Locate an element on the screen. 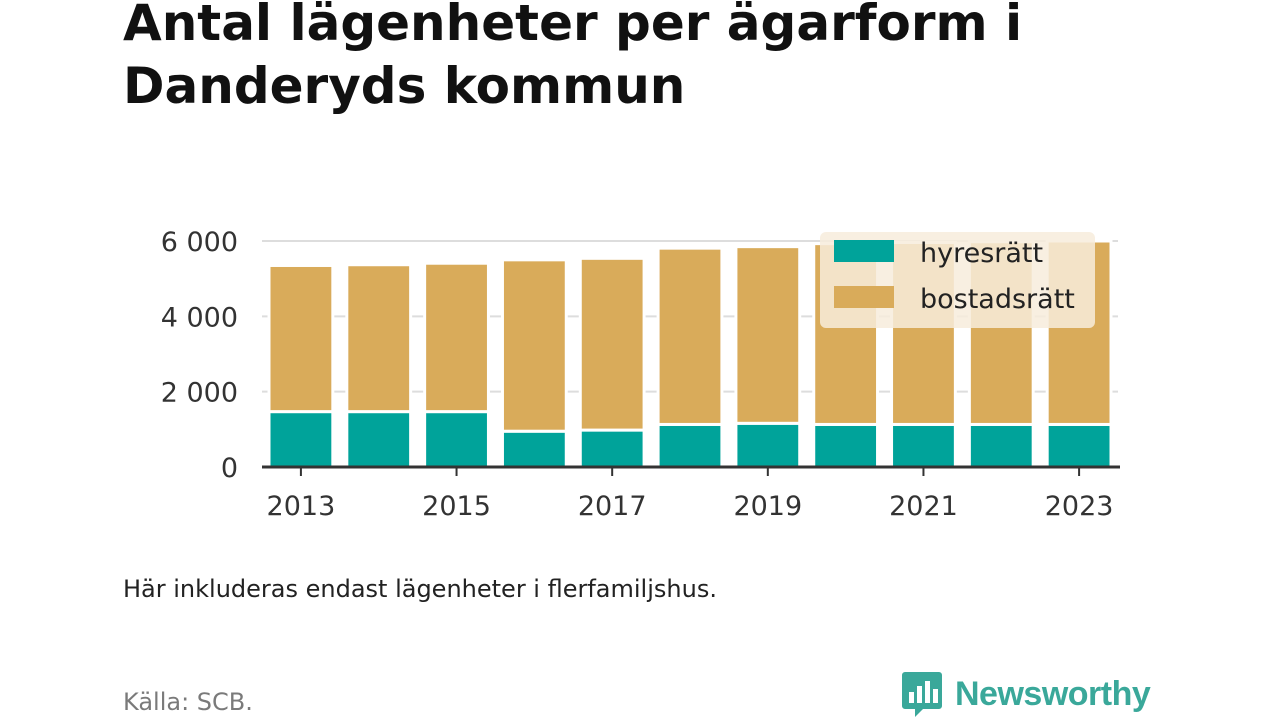  newsworthy-logo-icon is located at coordinates (922, 694).